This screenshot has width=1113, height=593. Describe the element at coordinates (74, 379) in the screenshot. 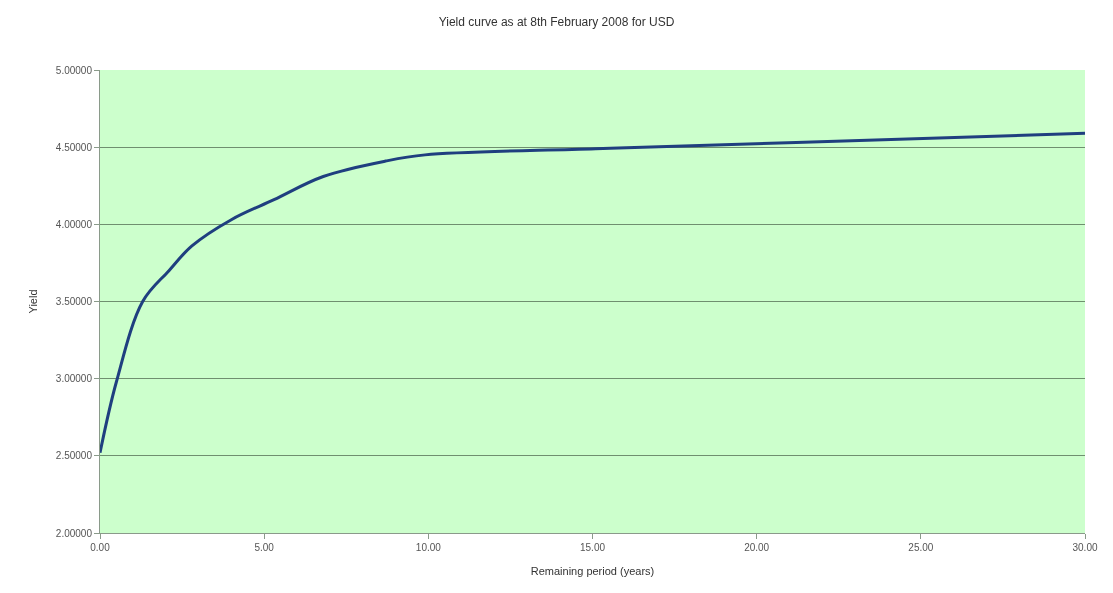

I see `y-tick-label: 3.00000` at that location.